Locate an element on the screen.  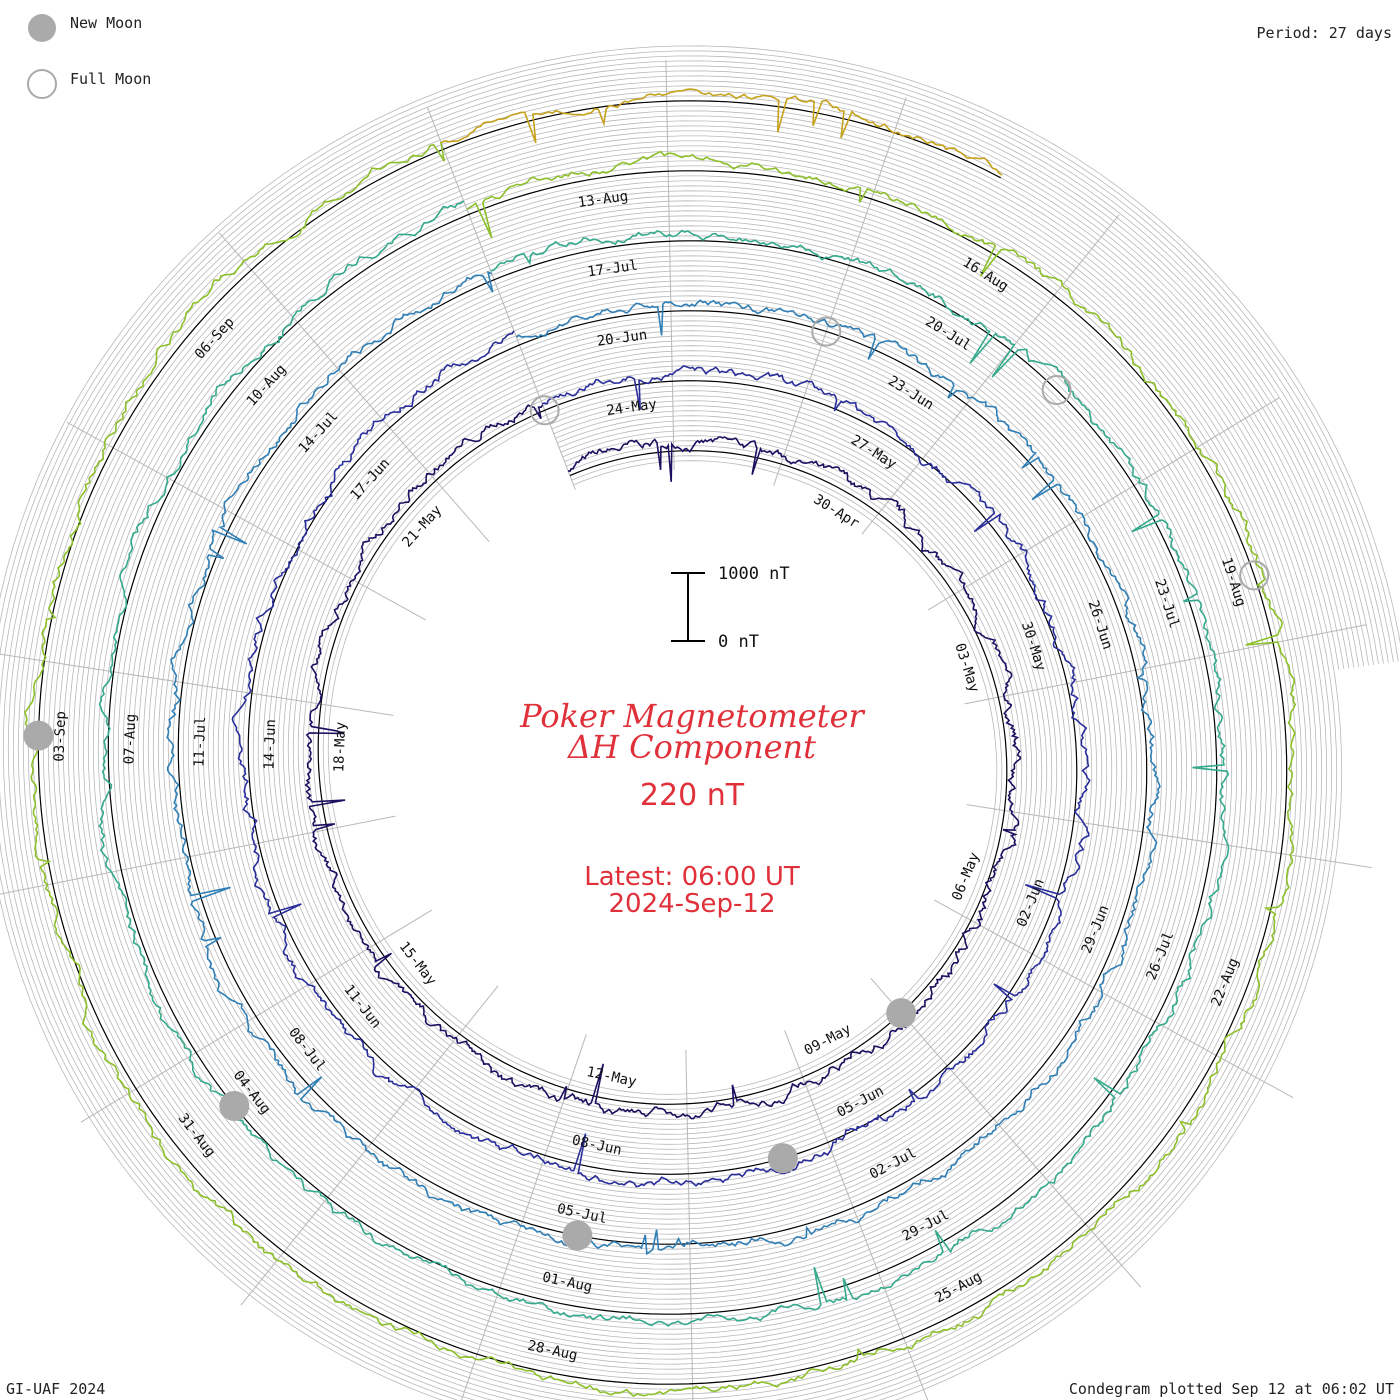
scale-bar: 1000 nT 0 nT is located at coordinates (730, 608).